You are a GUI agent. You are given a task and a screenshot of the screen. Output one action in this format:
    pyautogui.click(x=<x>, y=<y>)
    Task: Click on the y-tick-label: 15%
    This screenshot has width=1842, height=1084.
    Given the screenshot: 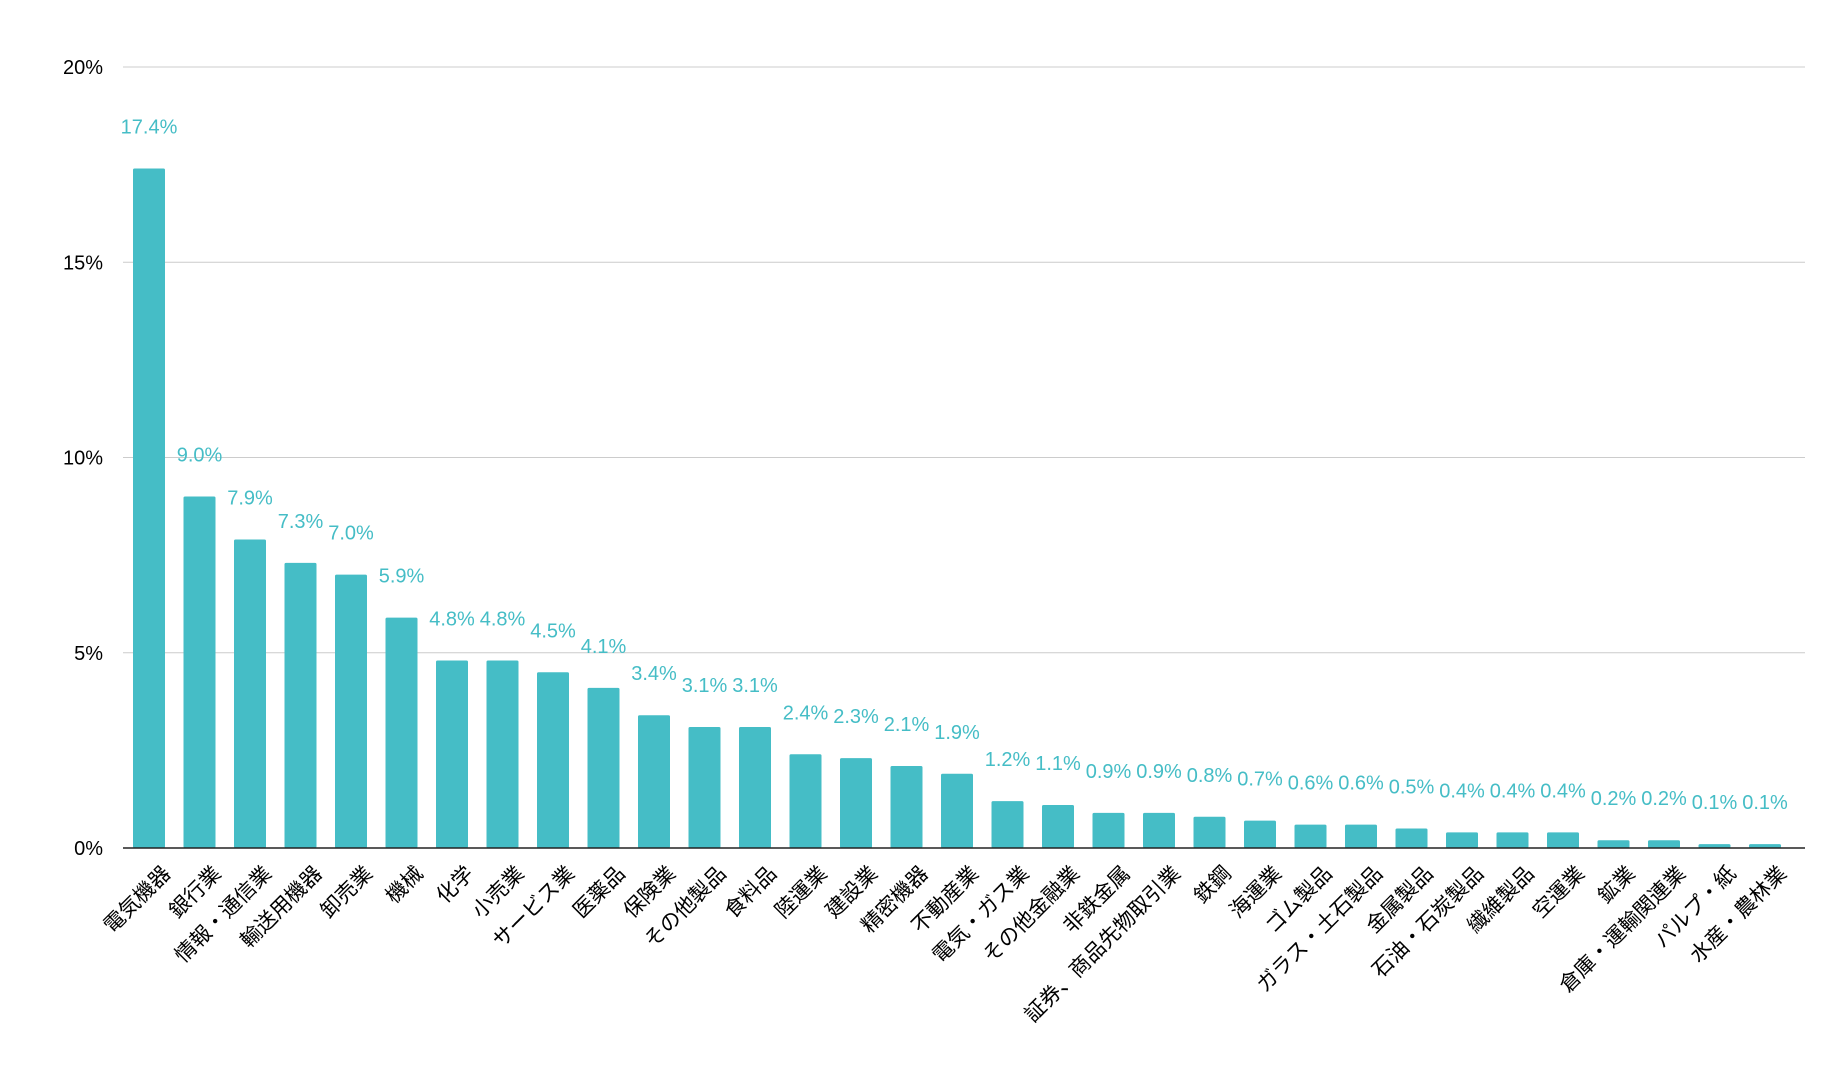 What is the action you would take?
    pyautogui.click(x=83, y=263)
    